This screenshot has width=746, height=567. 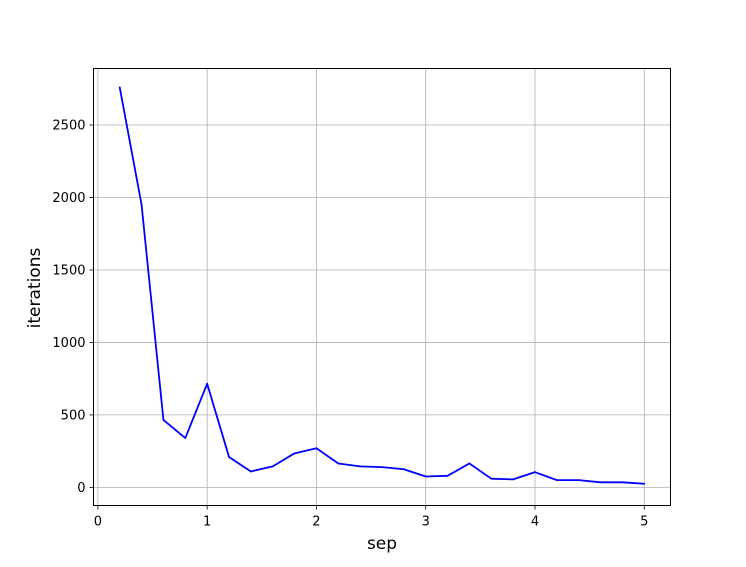 What do you see at coordinates (73, 307) in the screenshot?
I see `y-axis-ticks: 0 500 1000 1500 2000 2500` at bounding box center [73, 307].